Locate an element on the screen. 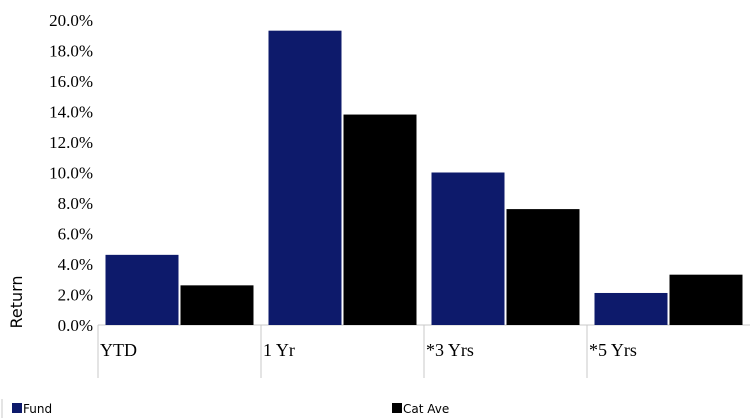 The width and height of the screenshot is (750, 418). x-category-label: 1 Yr is located at coordinates (279, 350).